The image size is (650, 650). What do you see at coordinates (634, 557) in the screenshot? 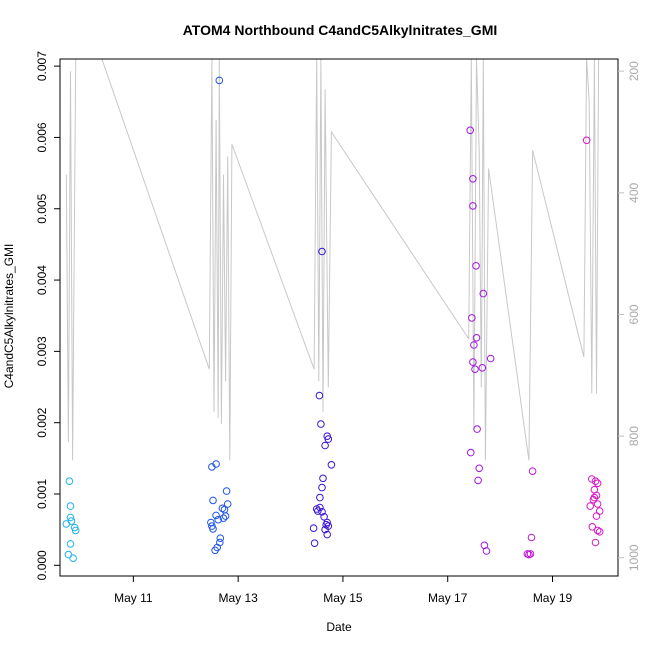
I see `y2-tick-label: 1000` at bounding box center [634, 557].